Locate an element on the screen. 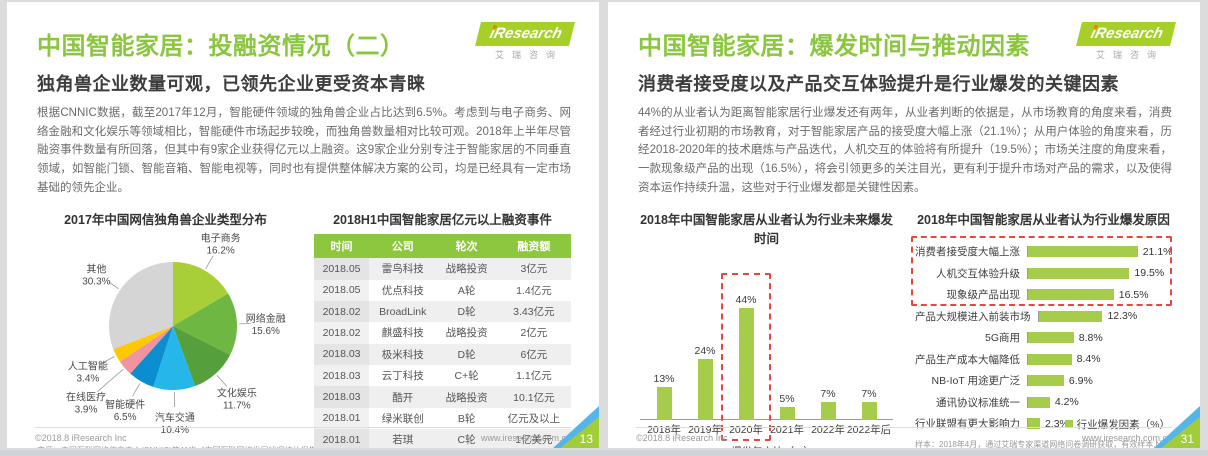 The image size is (1208, 456). pie-label: 16.2% is located at coordinates (220, 251).